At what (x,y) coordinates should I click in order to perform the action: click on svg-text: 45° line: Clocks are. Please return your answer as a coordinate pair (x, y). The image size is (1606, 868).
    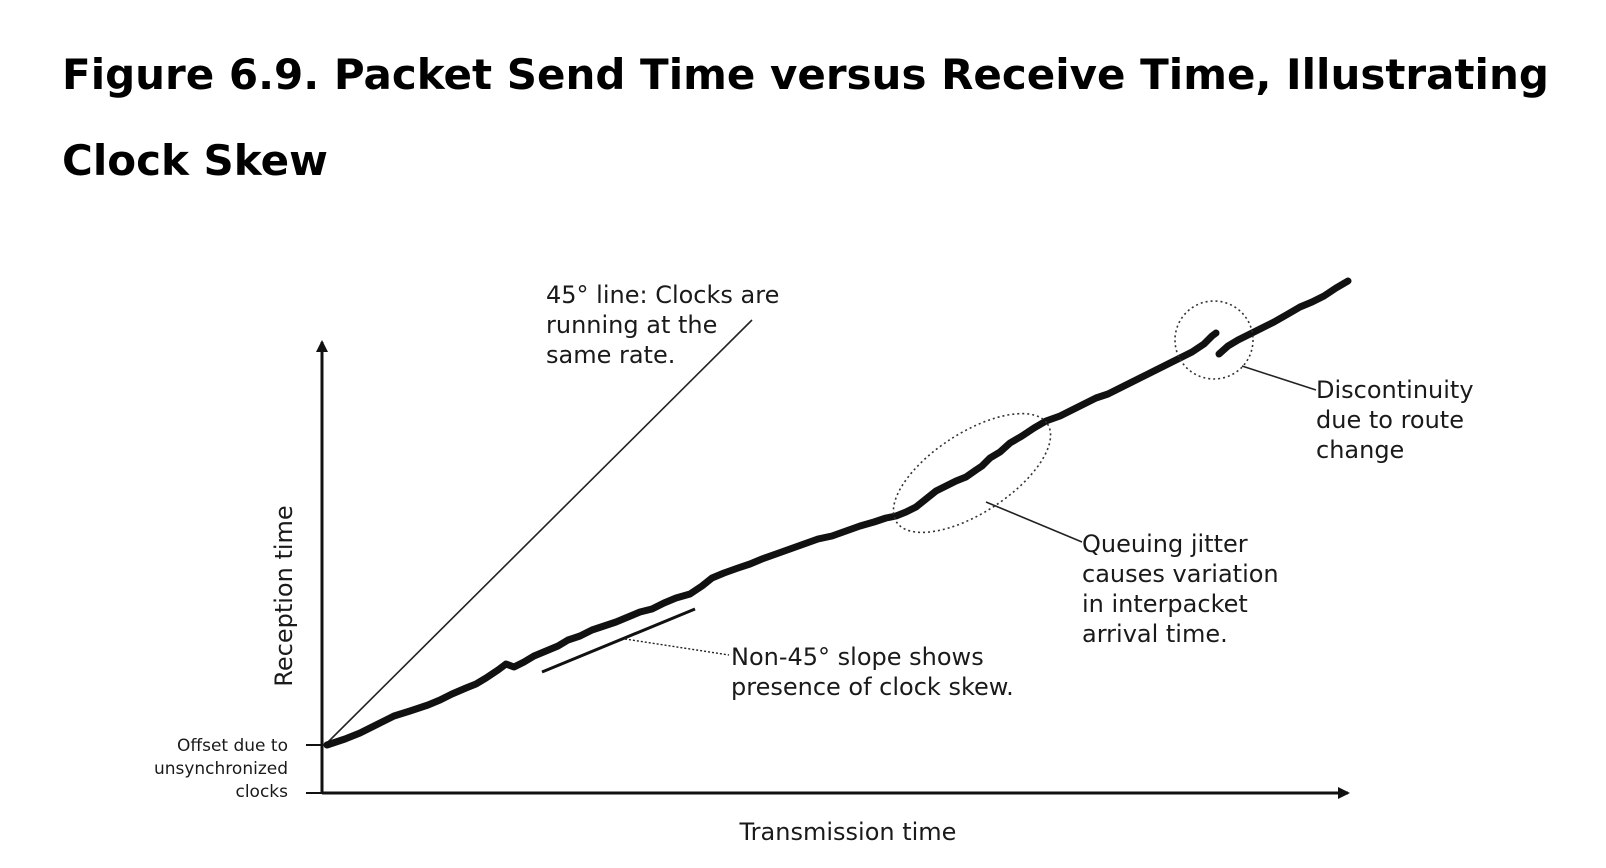
    Looking at the image, I should click on (662, 295).